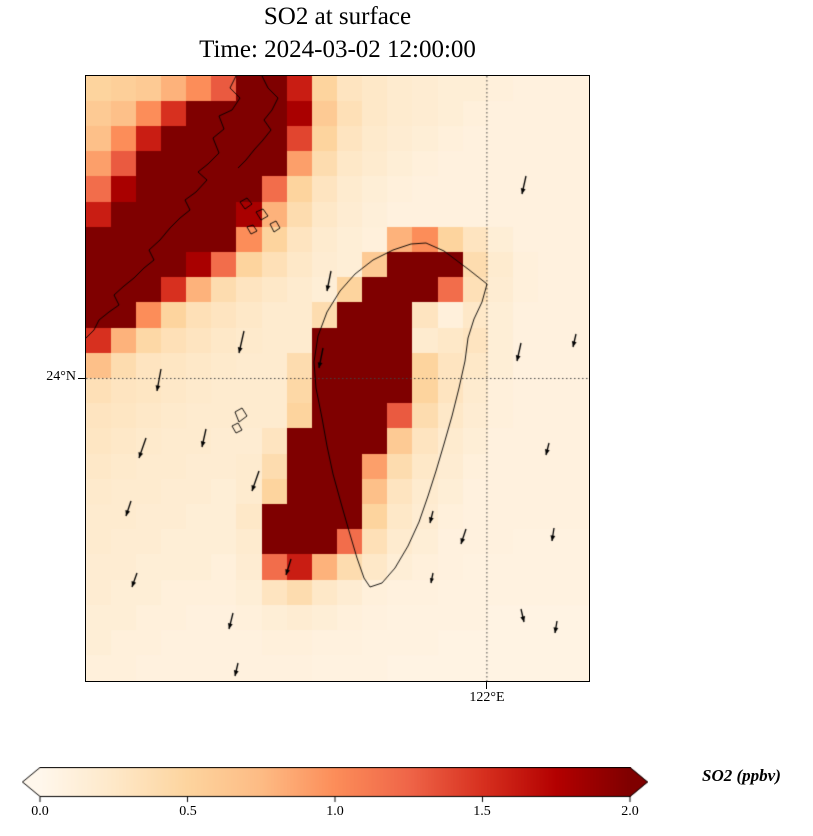  I want to click on colorbar-tick-label: 0.5, so click(188, 811).